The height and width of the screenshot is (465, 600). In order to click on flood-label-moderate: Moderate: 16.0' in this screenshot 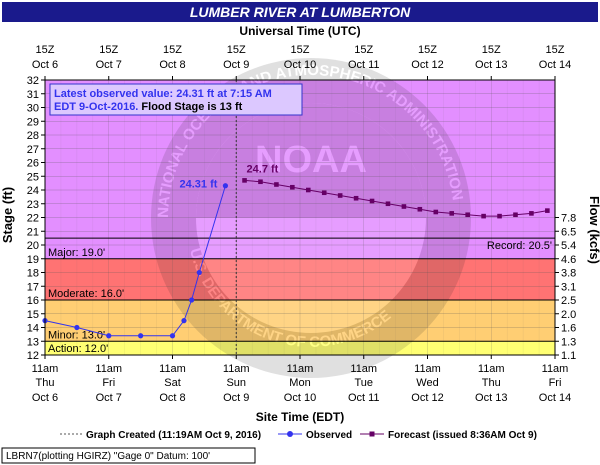, I will do `click(86, 294)`.